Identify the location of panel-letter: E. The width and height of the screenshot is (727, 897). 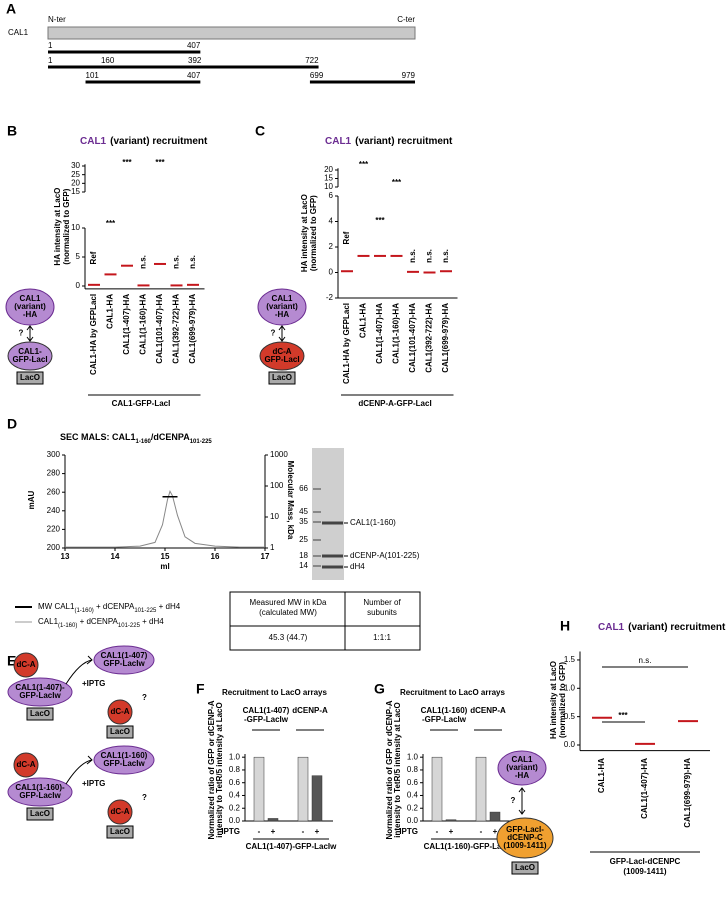
(11, 661).